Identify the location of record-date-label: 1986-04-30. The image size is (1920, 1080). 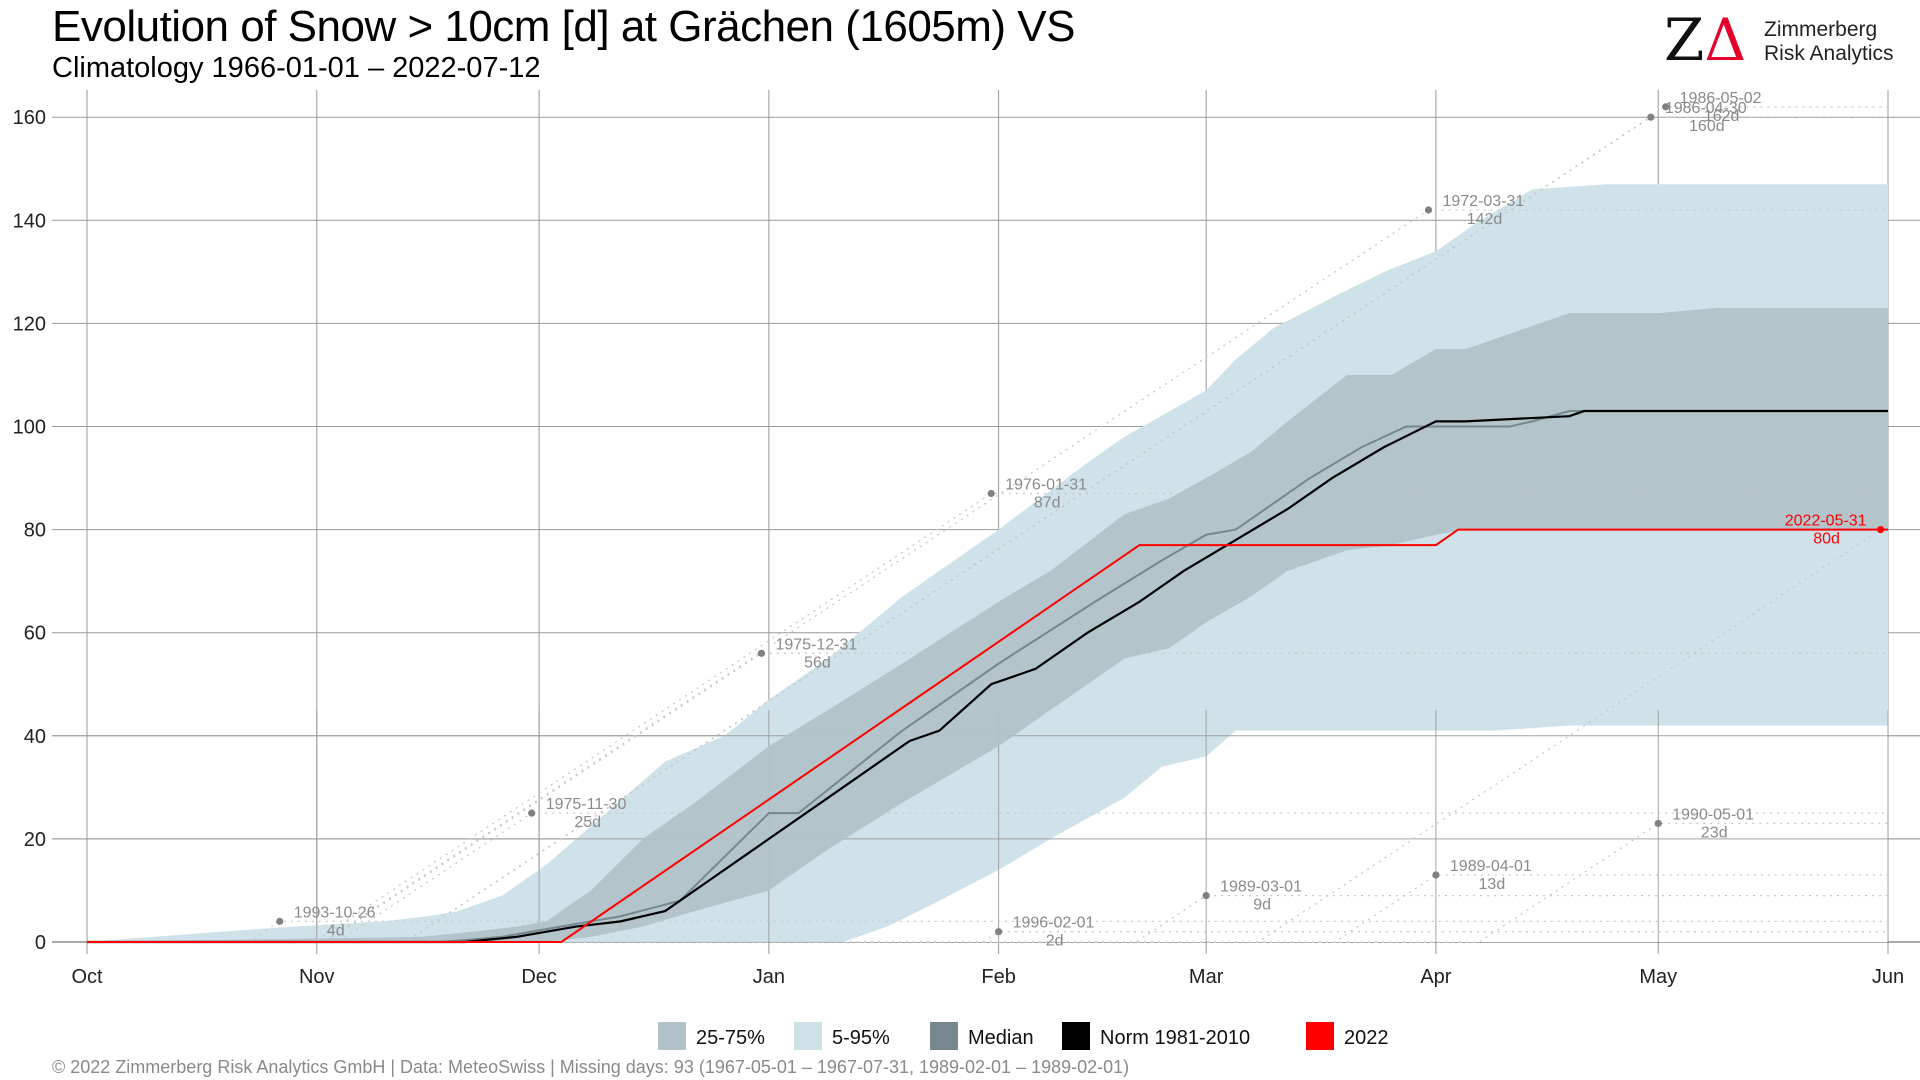
(1706, 108).